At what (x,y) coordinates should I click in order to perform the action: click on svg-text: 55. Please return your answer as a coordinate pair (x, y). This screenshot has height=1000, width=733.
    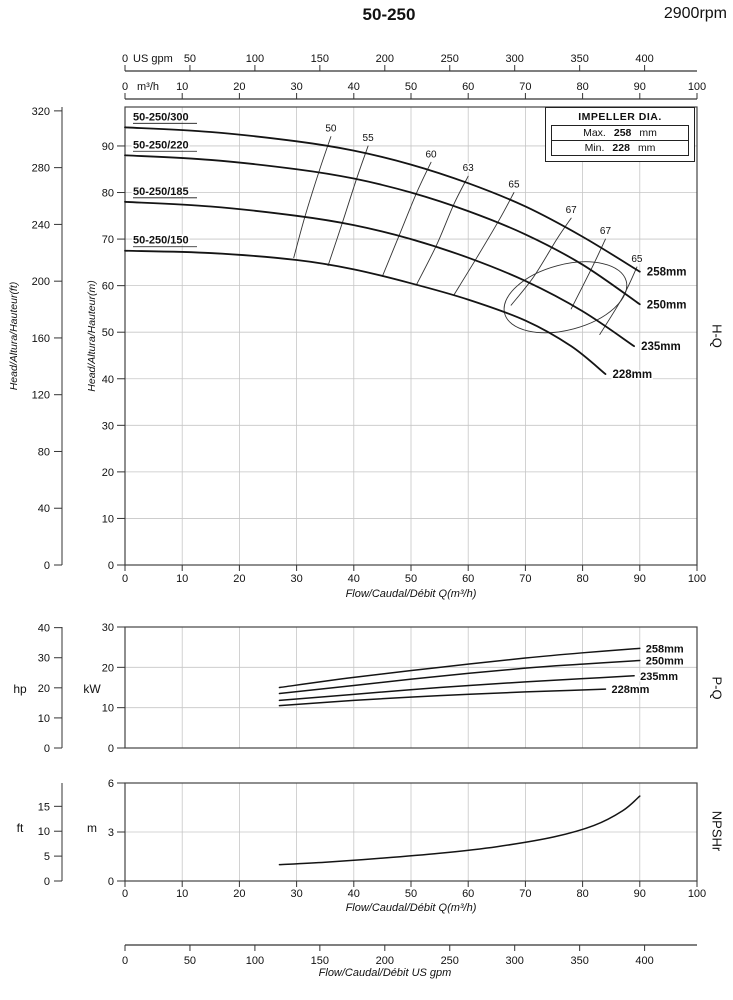
    Looking at the image, I should click on (369, 138).